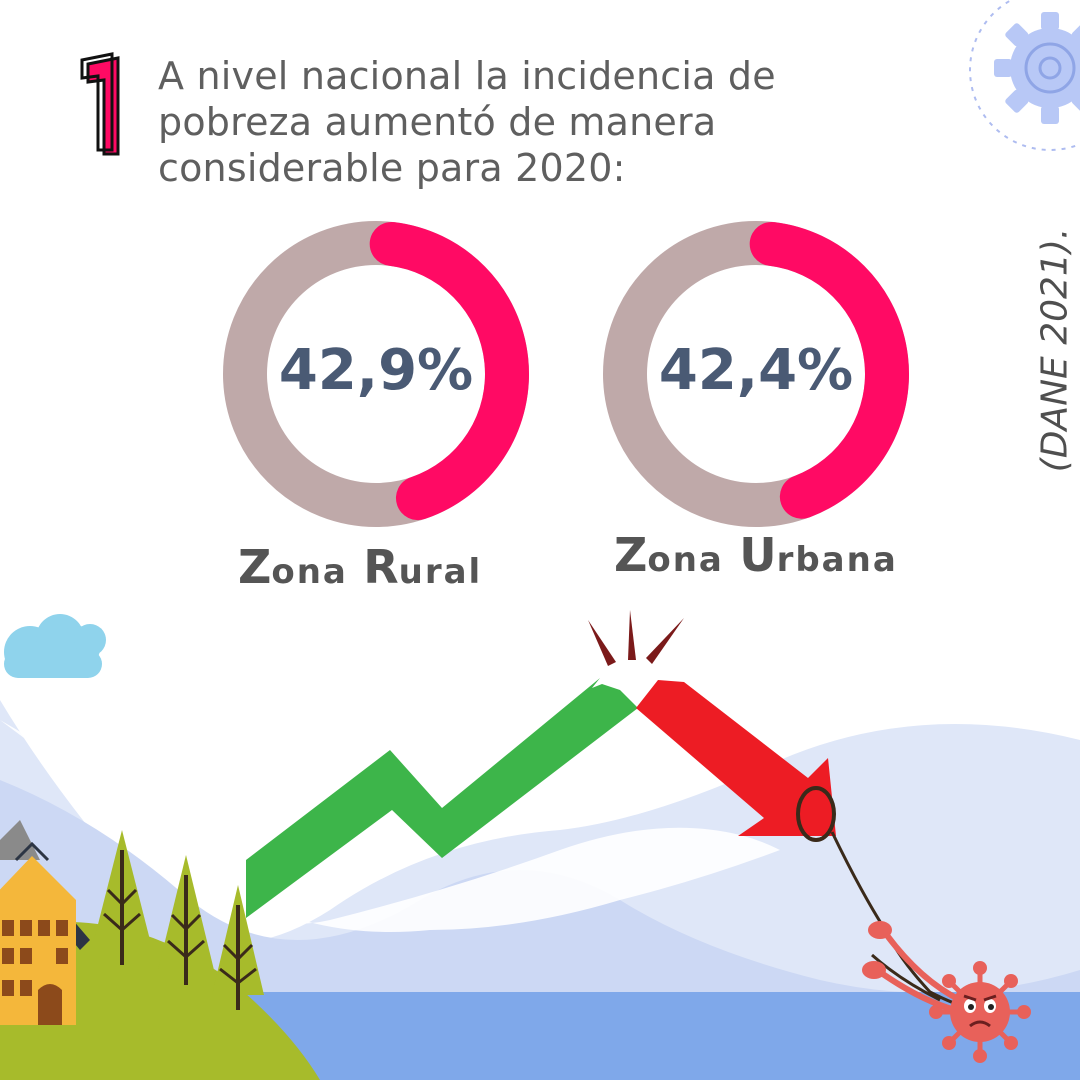  I want to click on urbana-percentage: 42,4%, so click(756, 370).